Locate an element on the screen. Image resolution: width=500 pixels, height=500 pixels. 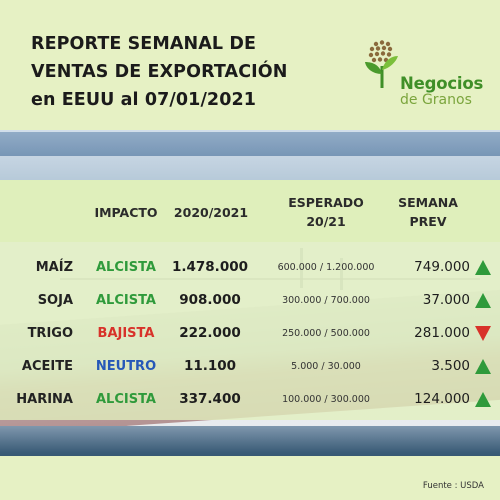
footer-band is located at coordinates (250, 478).